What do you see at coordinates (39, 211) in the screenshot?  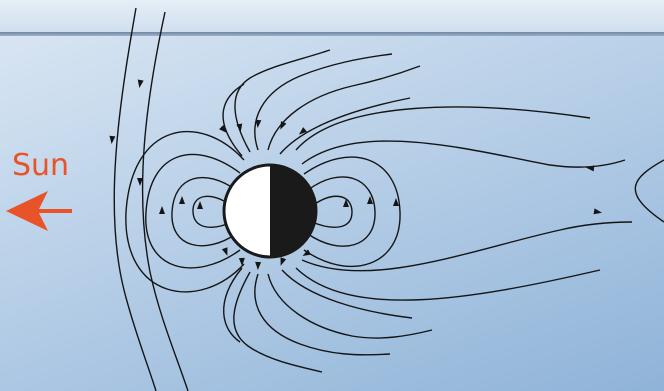 I see `arrow-left-icon` at bounding box center [39, 211].